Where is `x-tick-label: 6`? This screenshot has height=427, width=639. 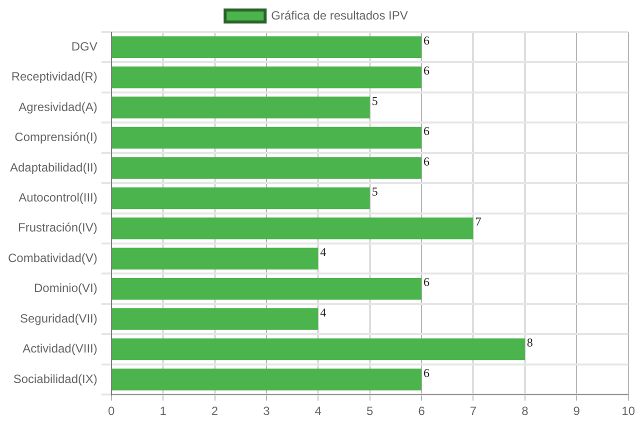
x-tick-label: 6 is located at coordinates (422, 411).